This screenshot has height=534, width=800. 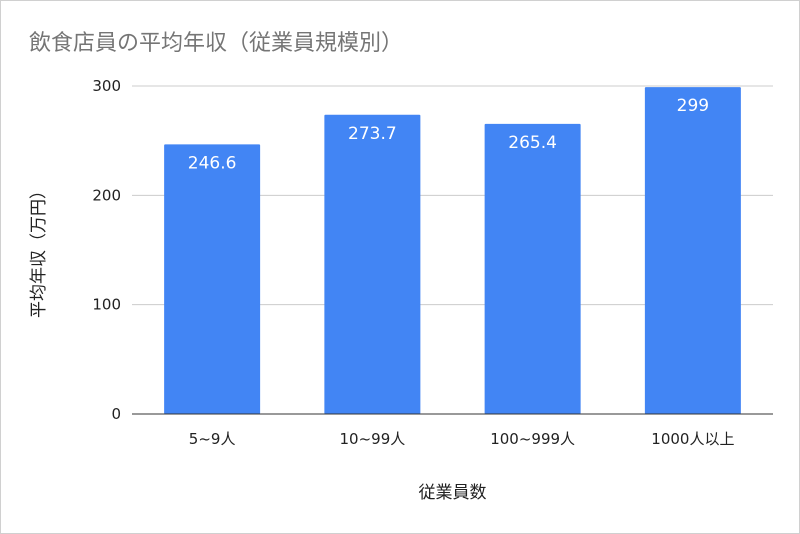 I want to click on y-tick-label: 100, so click(x=106, y=305).